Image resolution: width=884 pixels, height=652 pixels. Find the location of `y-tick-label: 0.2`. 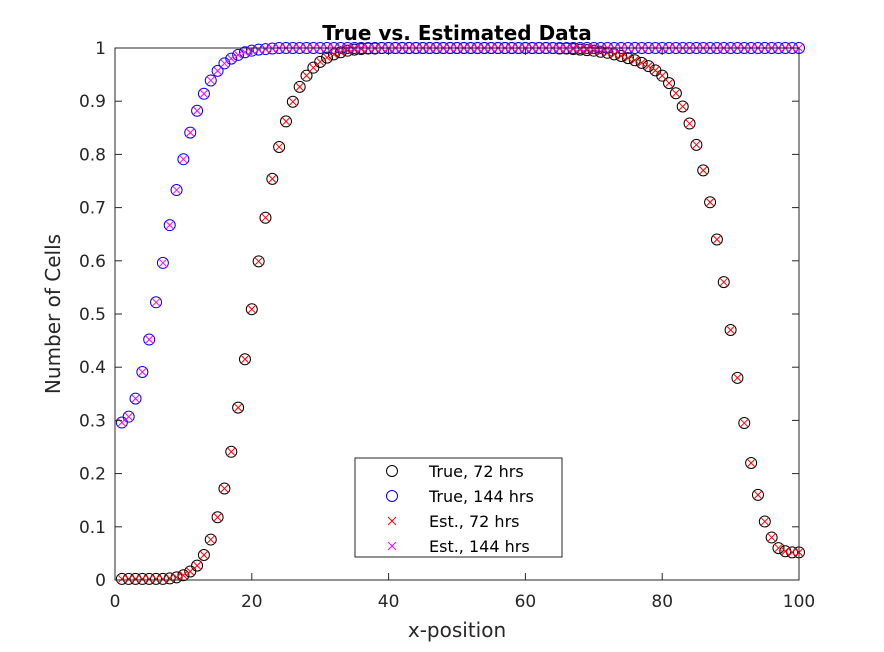

y-tick-label: 0.2 is located at coordinates (92, 475).